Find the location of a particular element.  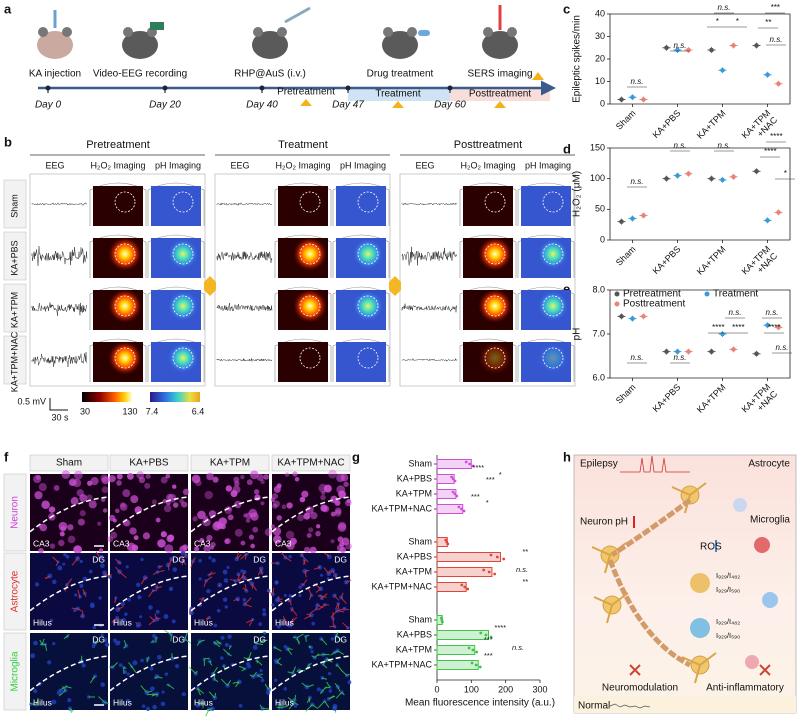

y-axis-label: H₂O₂ (μM) is located at coordinates (577, 194).